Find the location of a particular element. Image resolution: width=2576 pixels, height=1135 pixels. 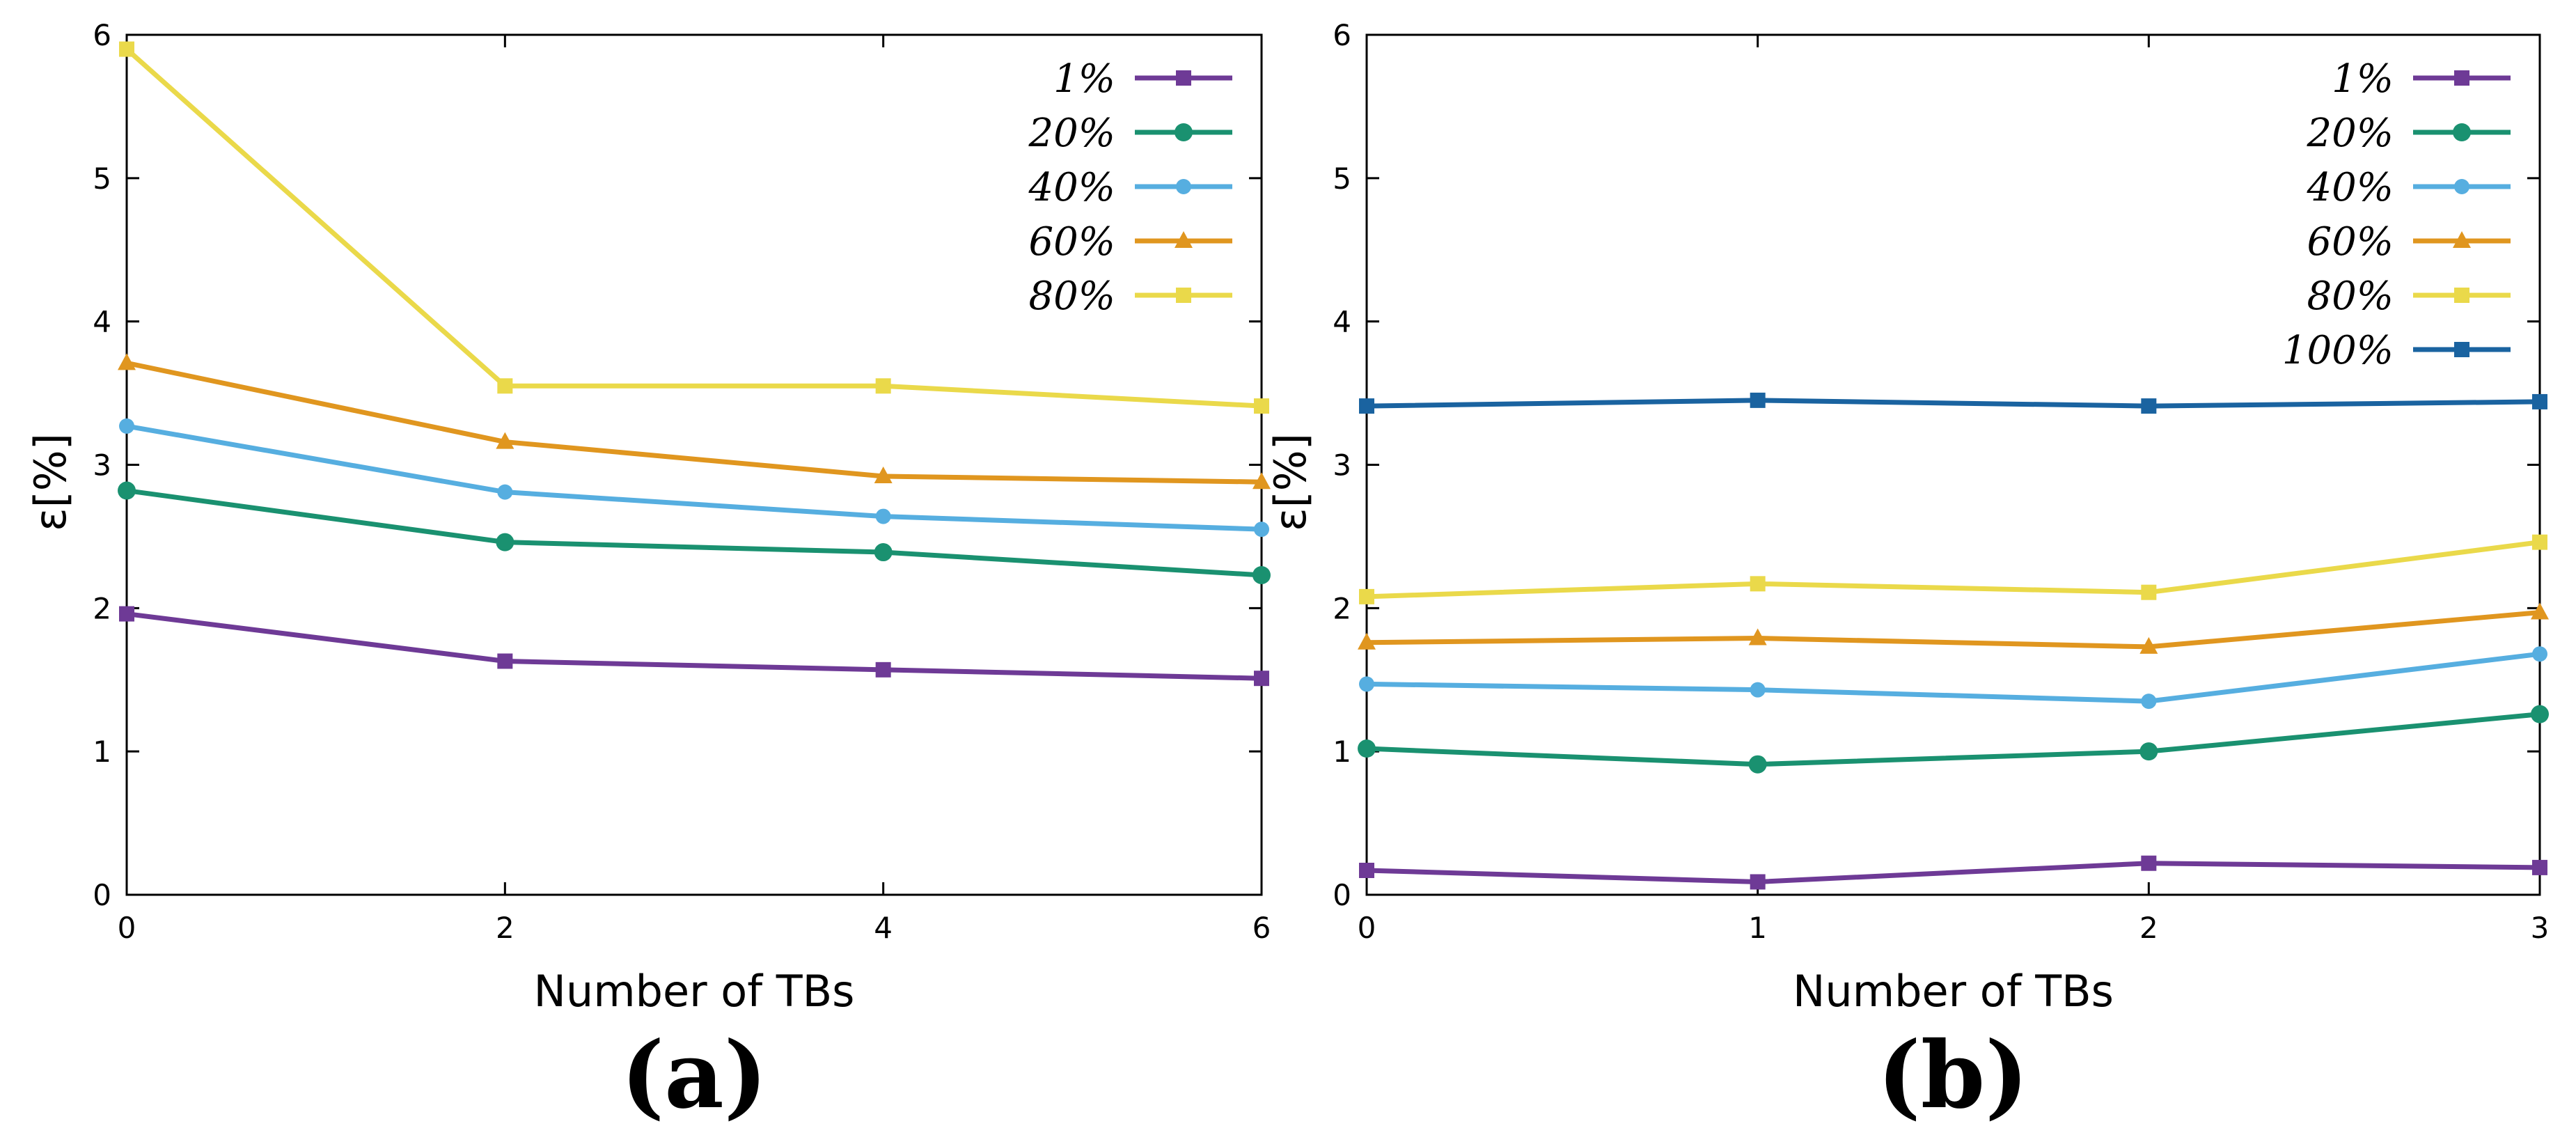

series-line-100% is located at coordinates (1953, 403).